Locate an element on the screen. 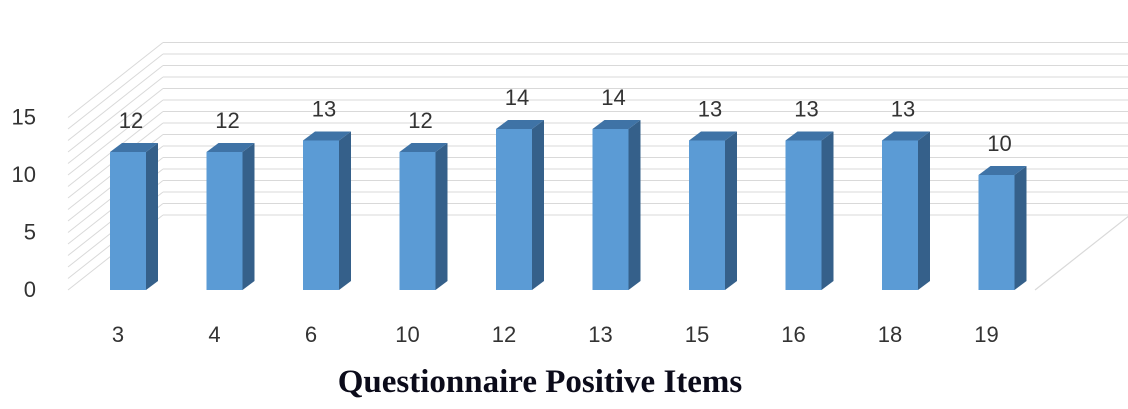 Image resolution: width=1128 pixels, height=409 pixels. x-axis-category-labels: 3 4 6 10 12 13 15 16 18 19 is located at coordinates (555, 334).